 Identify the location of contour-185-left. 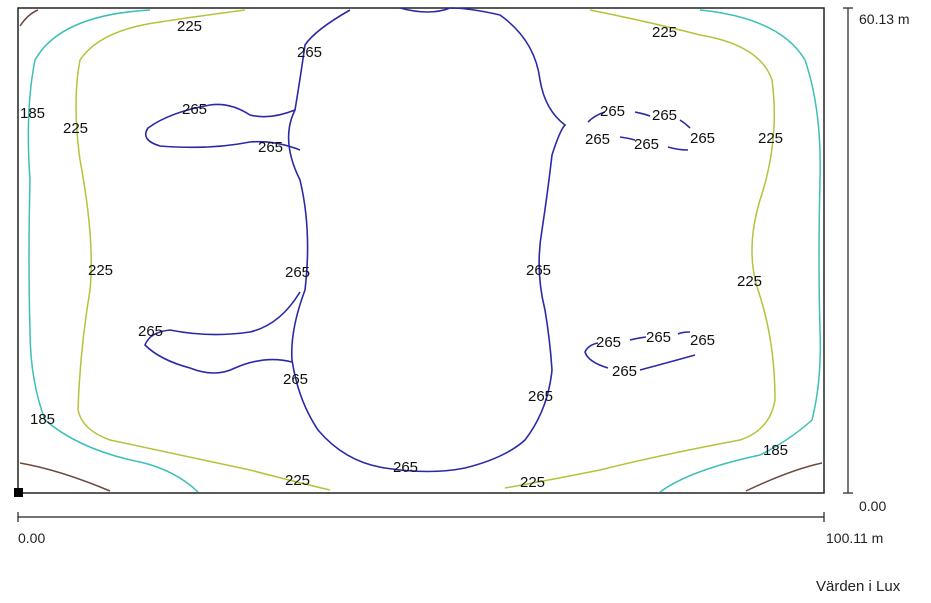
(113, 251).